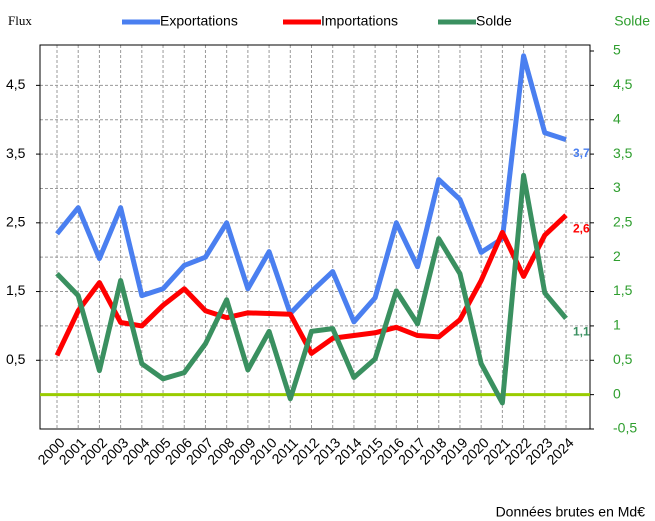 The width and height of the screenshot is (655, 521). Describe the element at coordinates (571, 512) in the screenshot. I see `note: Données brutes en Md€` at that location.